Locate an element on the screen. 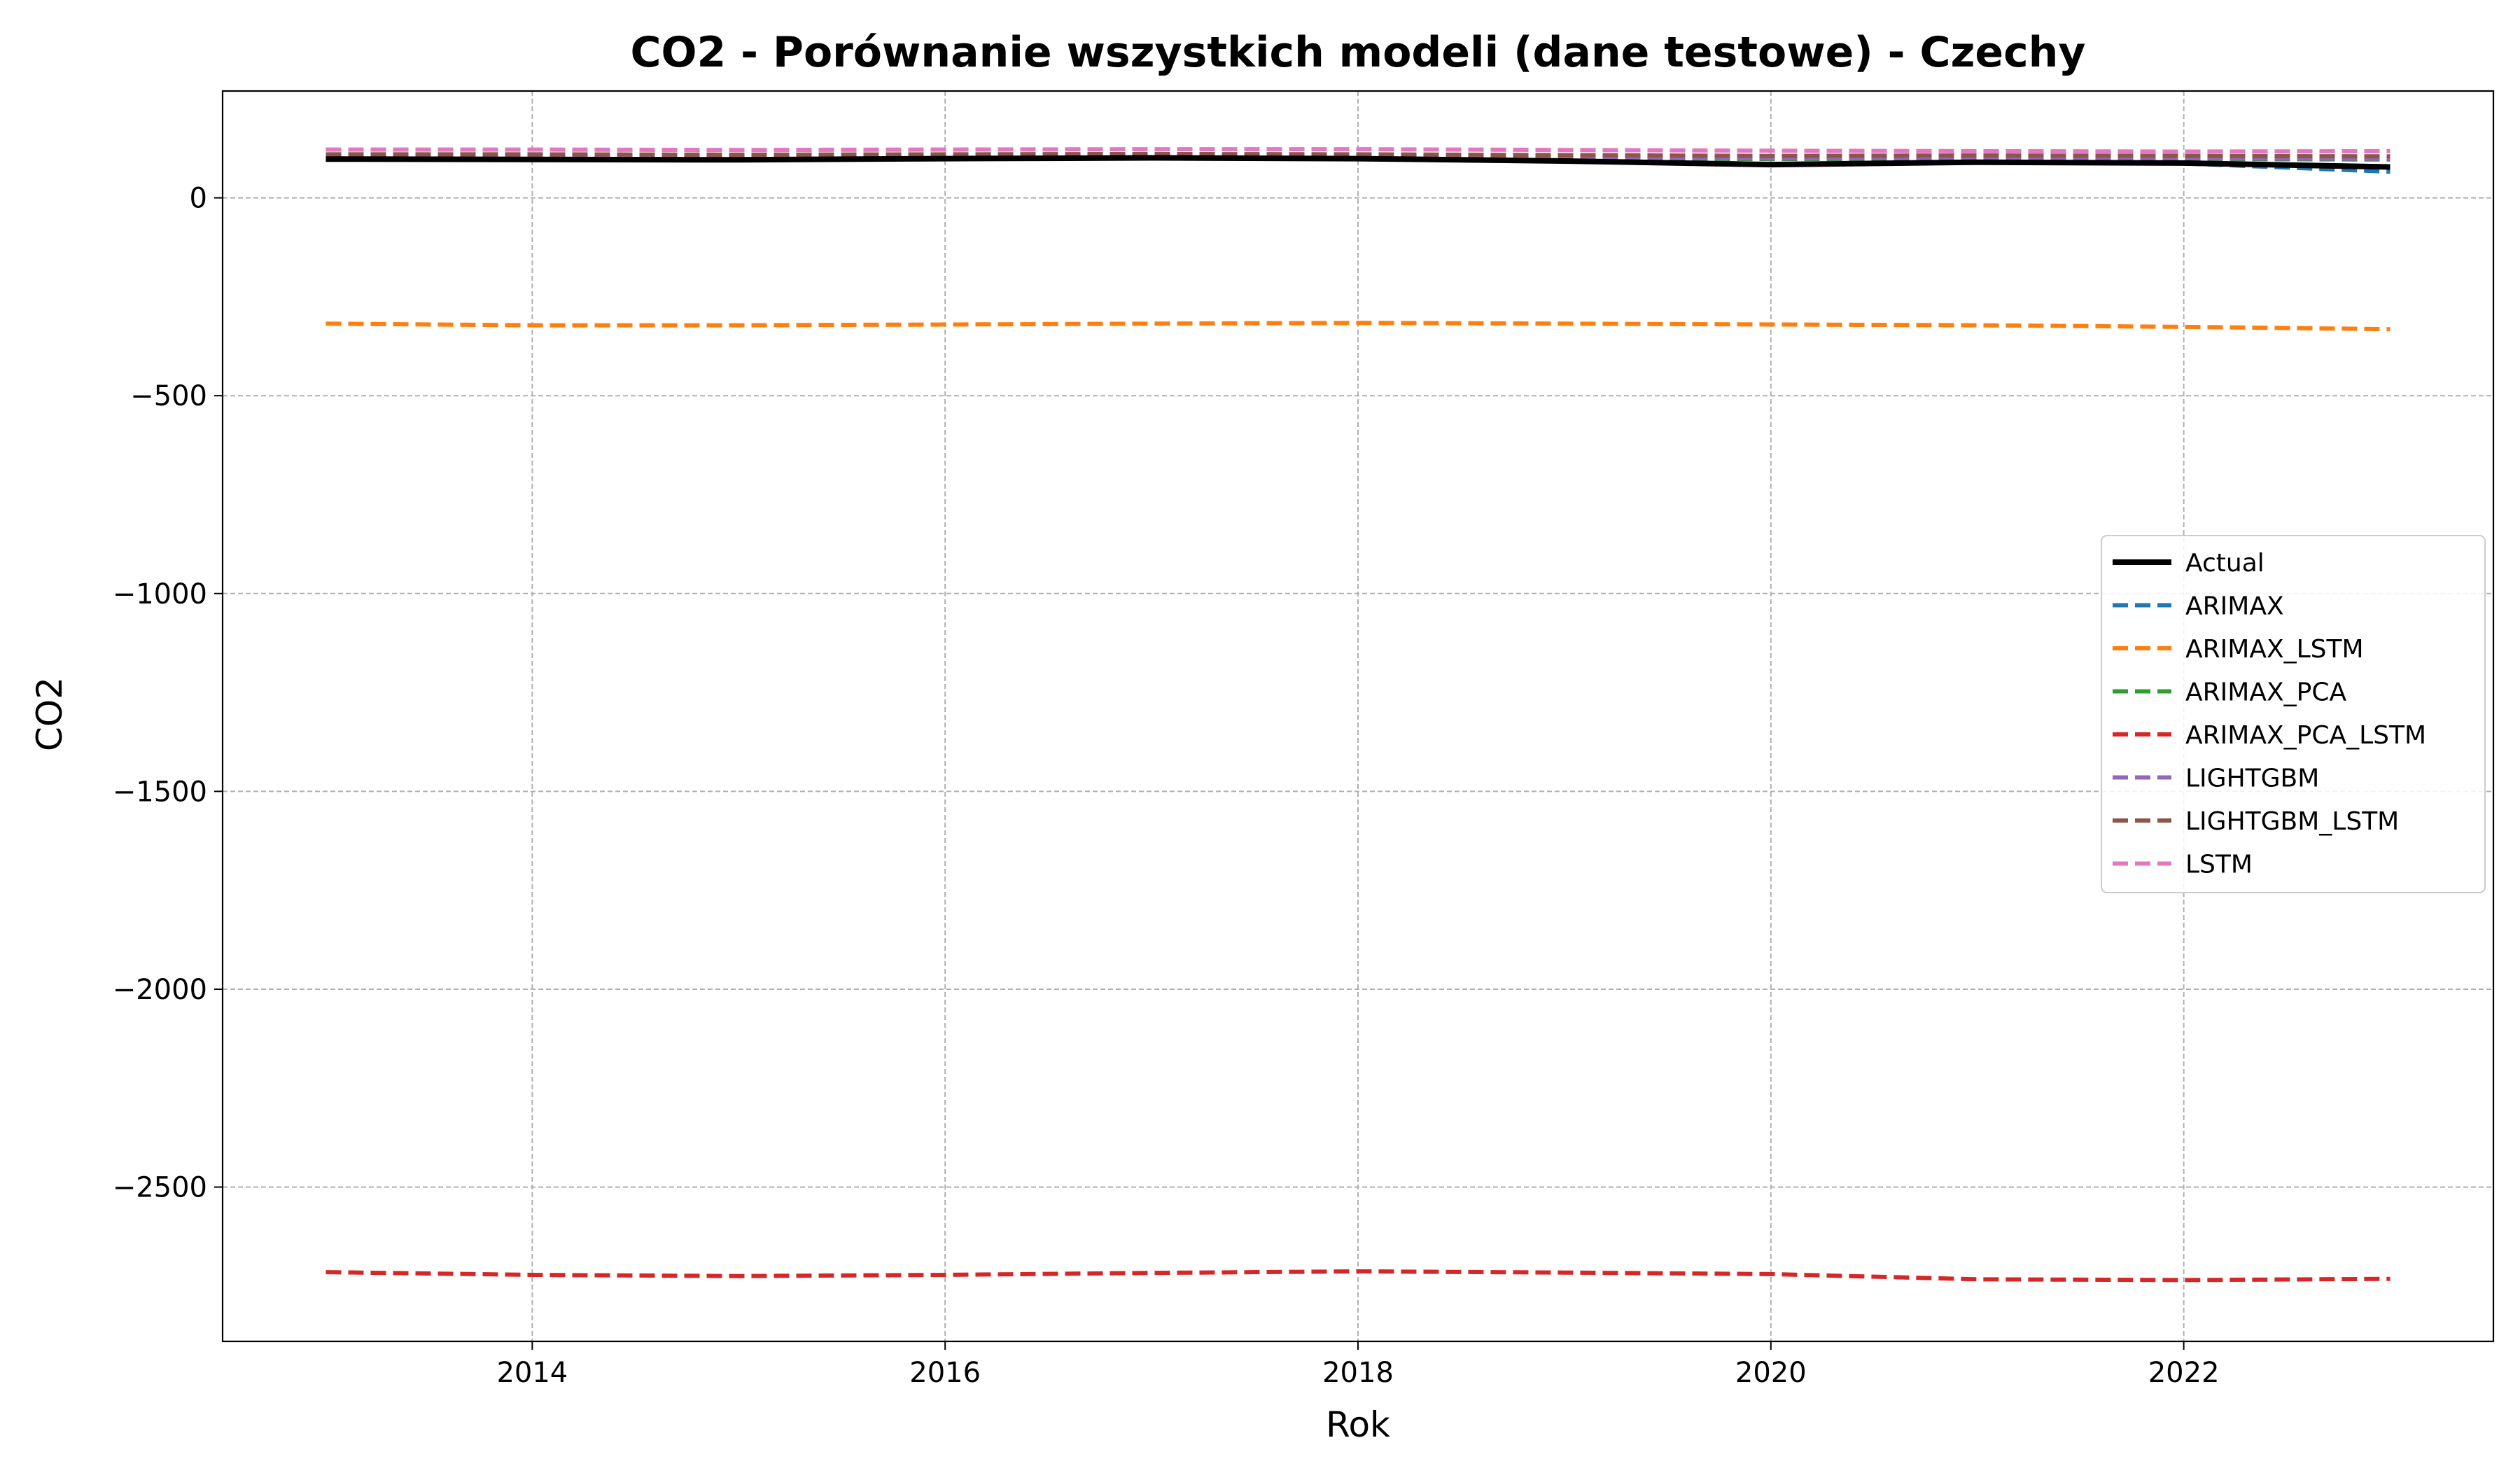  series-line-arimax-lstm is located at coordinates (1358, 326).